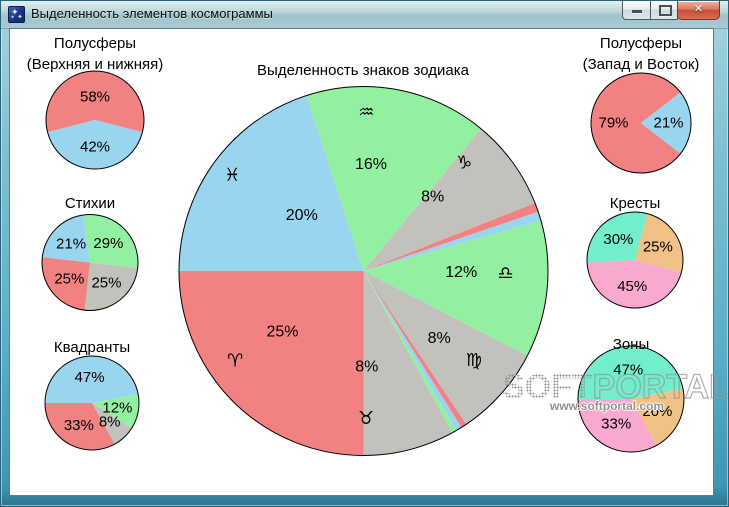 The width and height of the screenshot is (729, 507). I want to click on zodiac-slice-gemini, so click(410, 352).